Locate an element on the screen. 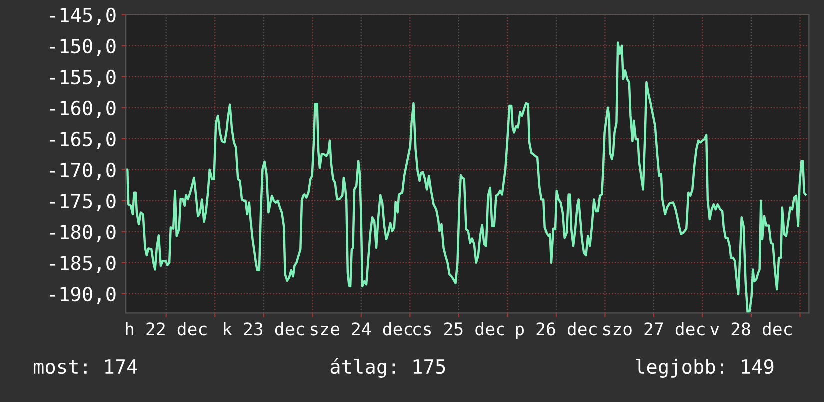 This screenshot has height=402, width=824. x-tick-label: sze 24 dec is located at coordinates (361, 329).